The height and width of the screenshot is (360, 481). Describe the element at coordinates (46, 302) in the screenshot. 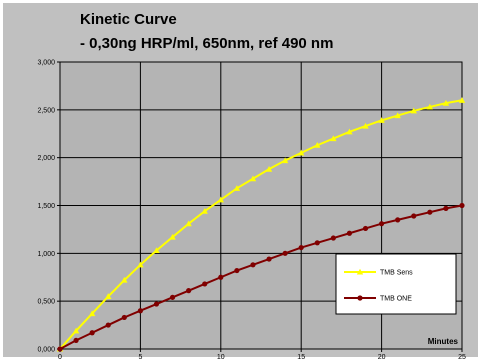

I see `y-tick-label: 0,500` at that location.